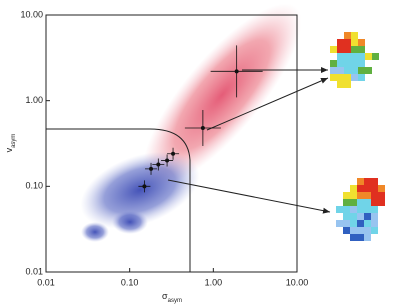 The image size is (409, 305). I want to click on x-label-sub: asym, so click(175, 301).